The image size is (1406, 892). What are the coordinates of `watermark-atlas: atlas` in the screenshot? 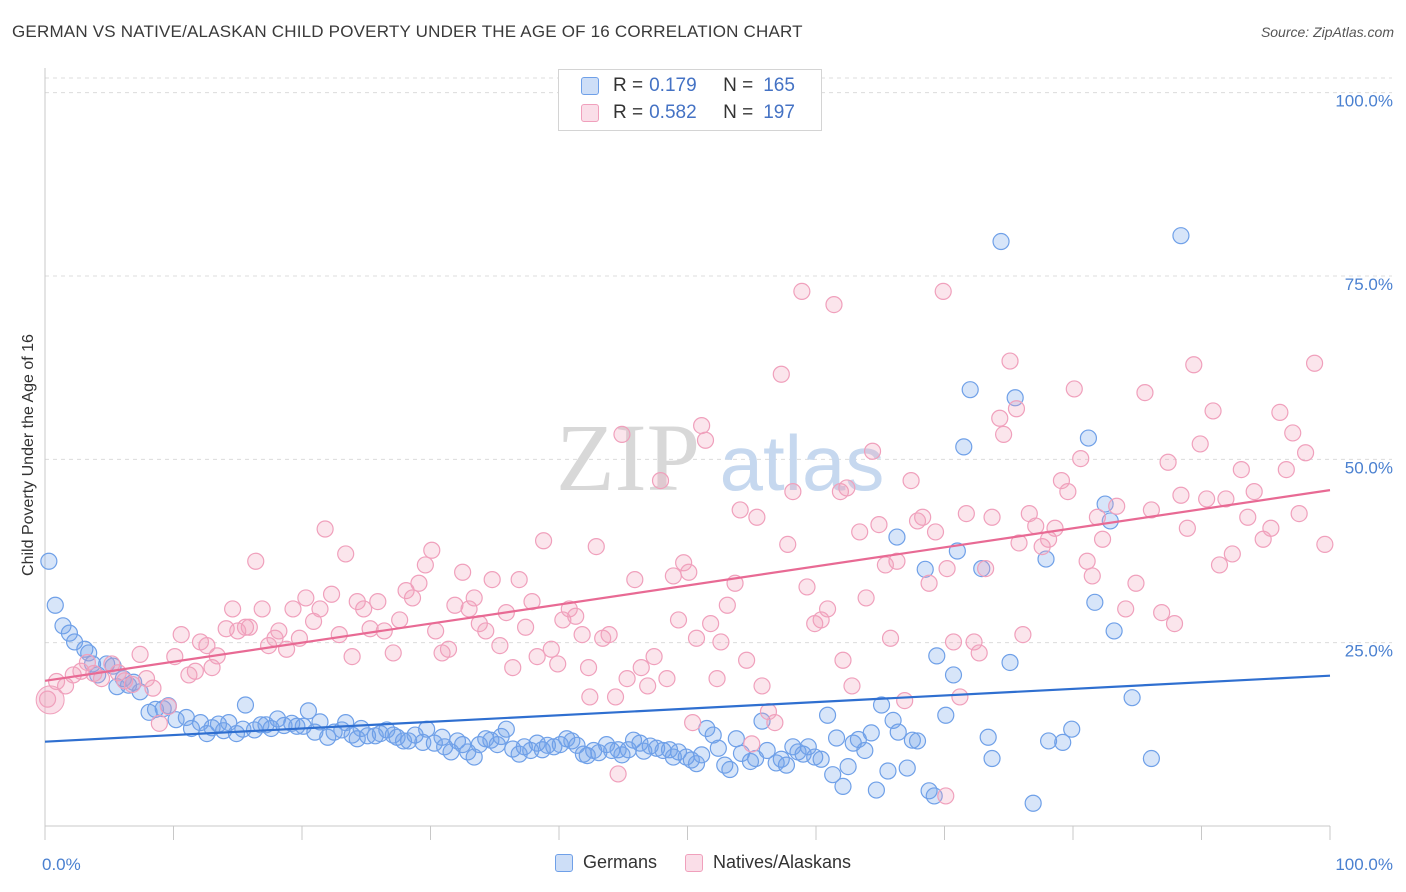 It's located at (802, 463).